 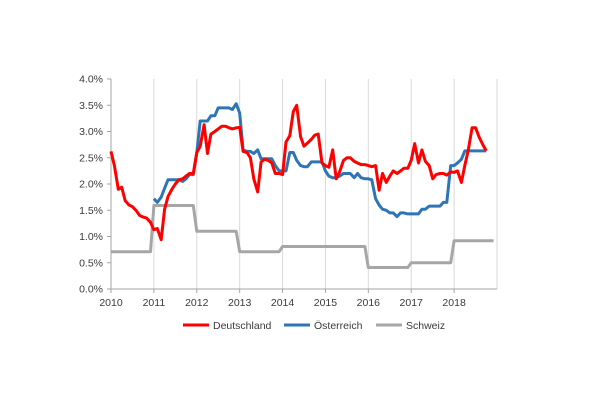 What do you see at coordinates (91, 185) in the screenshot?
I see `y-tick-label: 2.0%` at bounding box center [91, 185].